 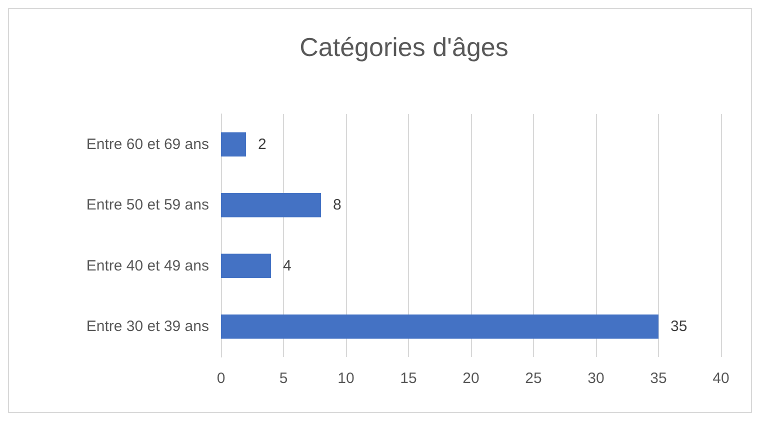 What do you see at coordinates (346, 378) in the screenshot?
I see `x-tick-label: 10` at bounding box center [346, 378].